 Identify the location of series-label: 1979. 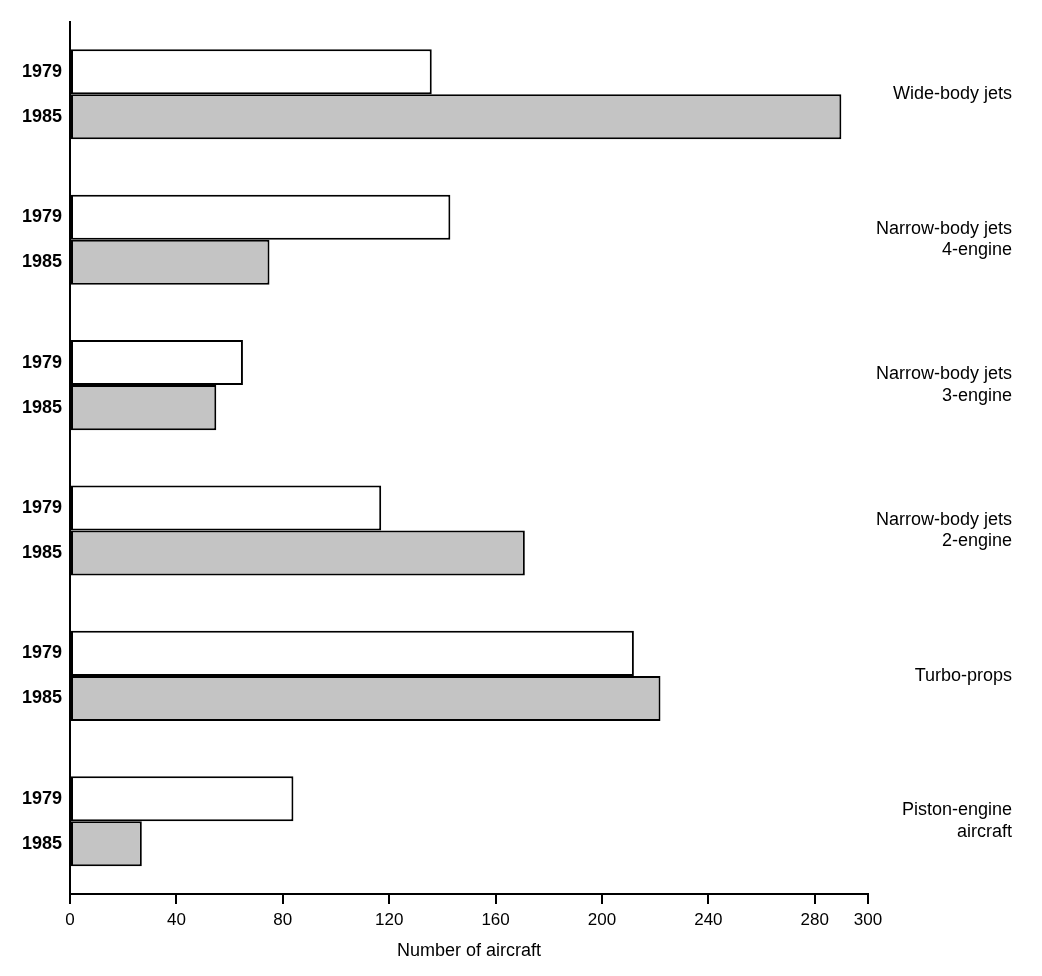
(41, 70).